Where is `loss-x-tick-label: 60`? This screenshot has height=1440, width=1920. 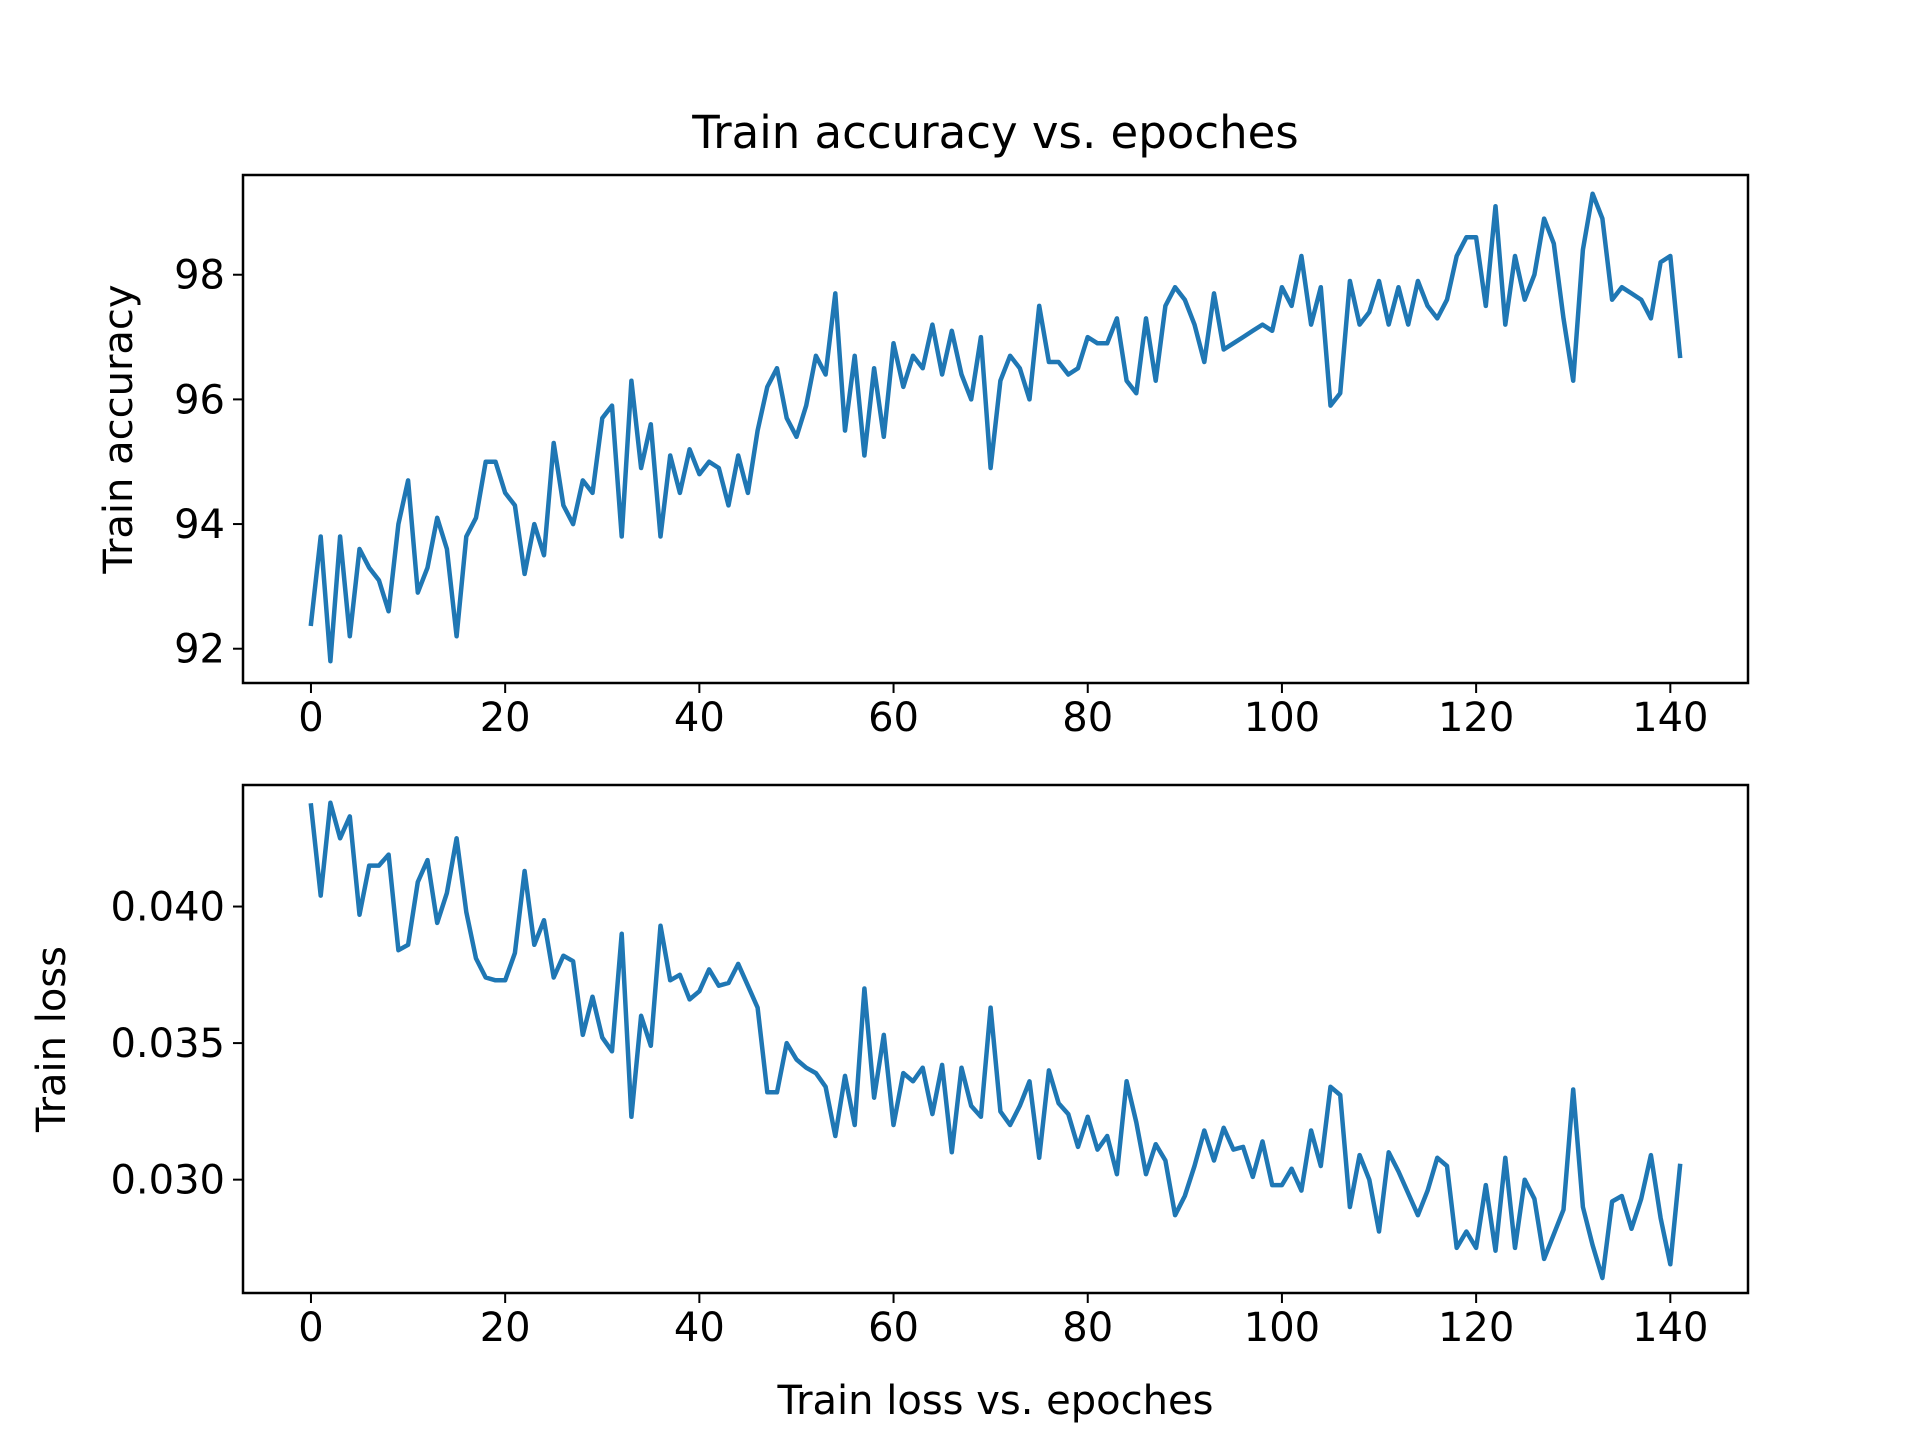 loss-x-tick-label: 60 is located at coordinates (893, 1328).